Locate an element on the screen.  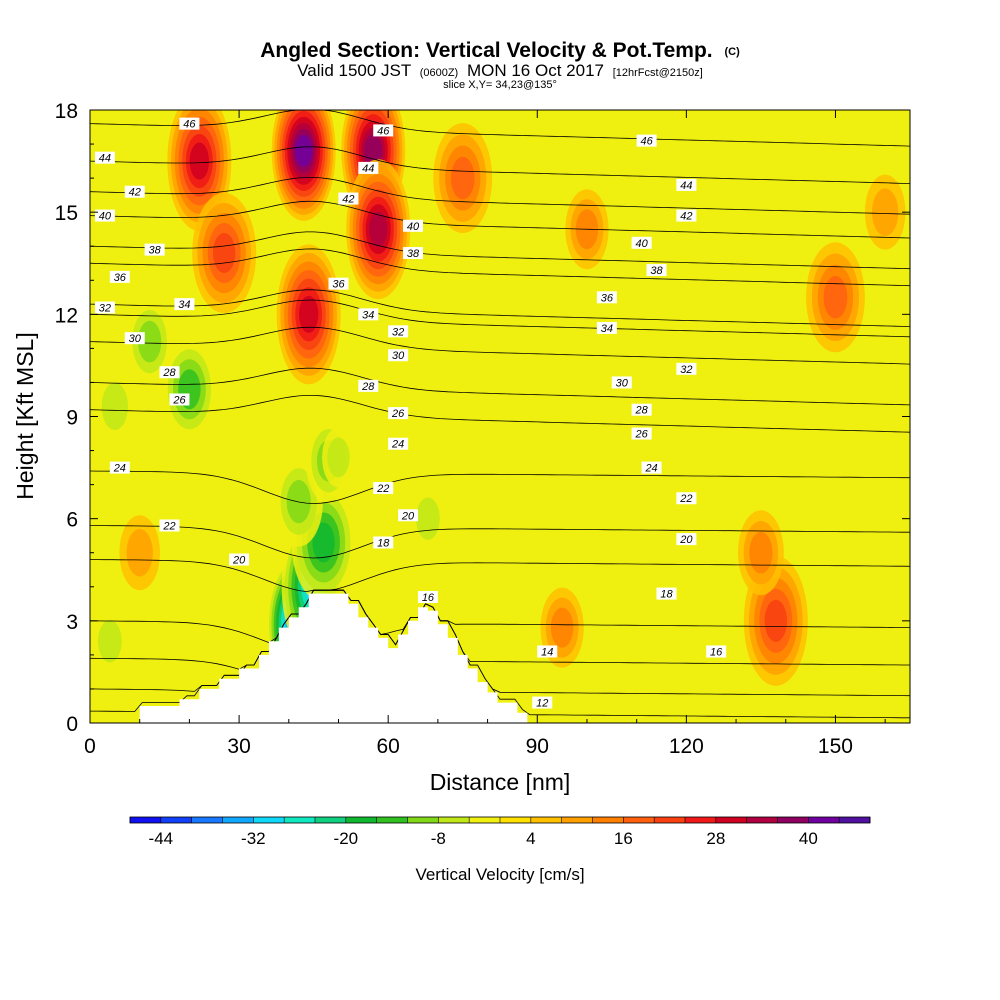
svg-text: 44 is located at coordinates (368, 169).